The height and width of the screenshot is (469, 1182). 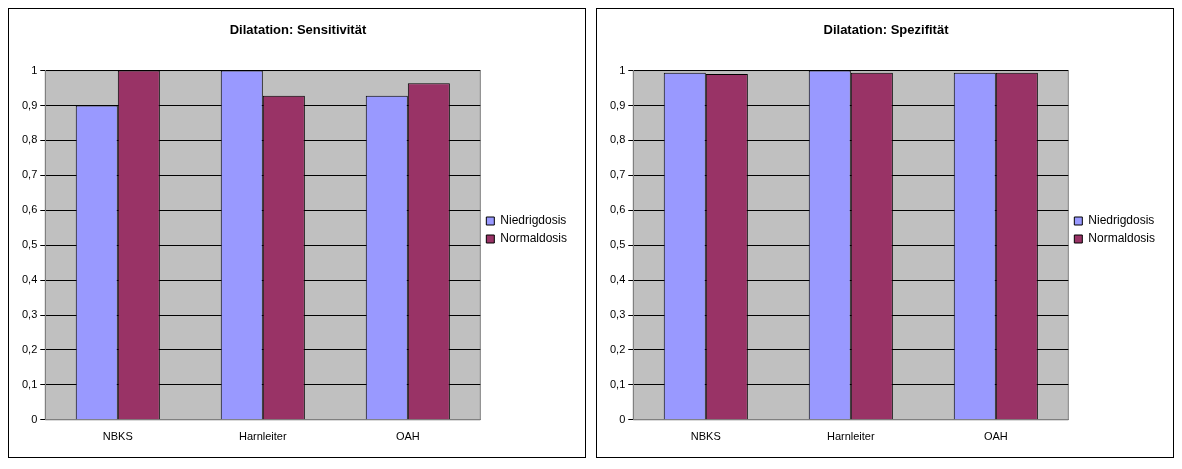 What do you see at coordinates (886, 30) in the screenshot?
I see `chart-title: Dilatation: Spezifität` at bounding box center [886, 30].